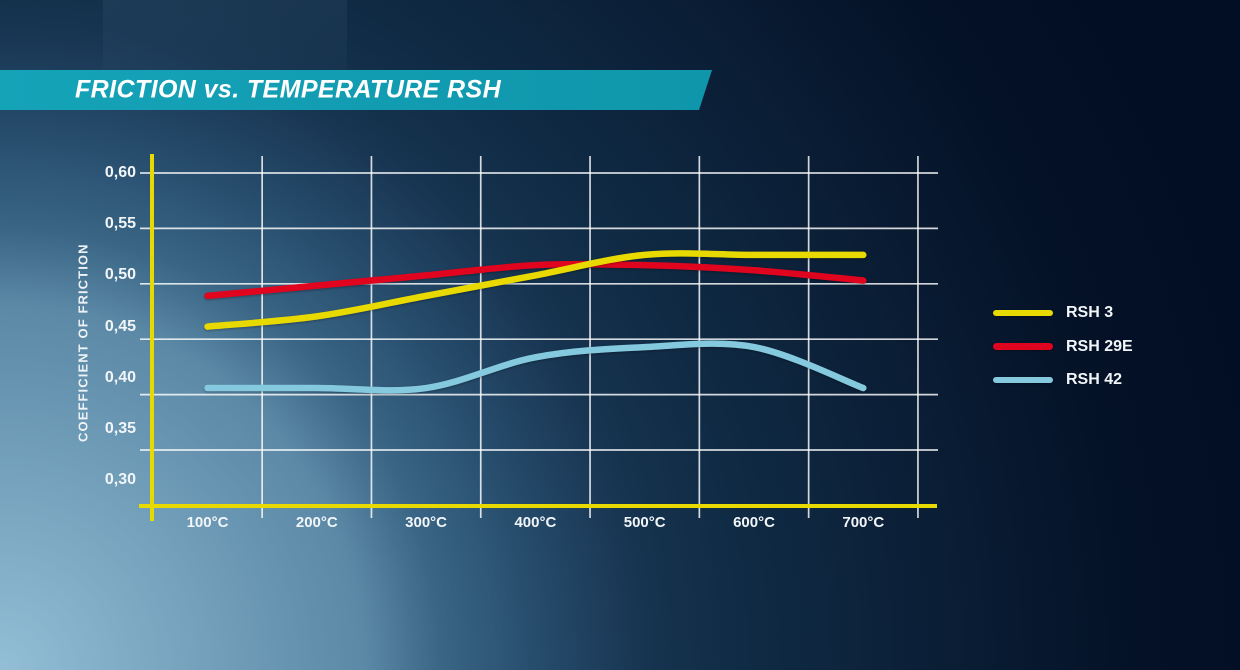 The width and height of the screenshot is (1240, 670). Describe the element at coordinates (1063, 347) in the screenshot. I see `legend-item: RSH 29E` at that location.